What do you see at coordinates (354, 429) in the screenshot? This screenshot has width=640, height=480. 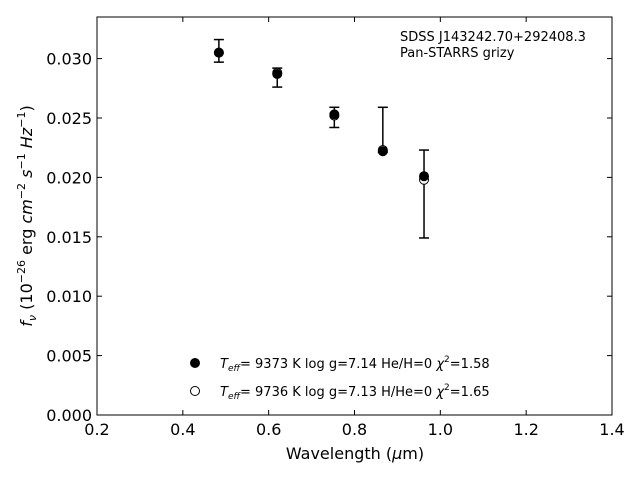 I see `x-tick-label: 0.8` at bounding box center [354, 429].